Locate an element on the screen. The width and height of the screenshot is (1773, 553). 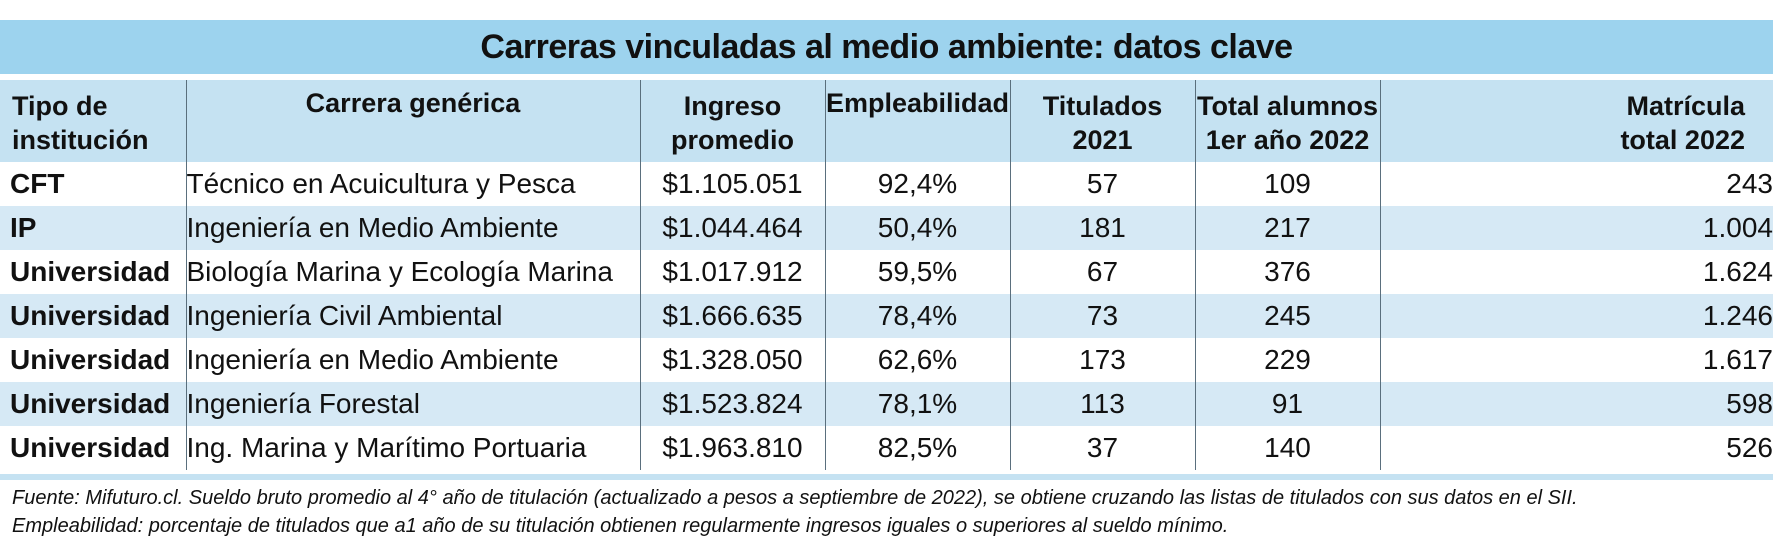
header-line: Titulados is located at coordinates (1102, 106).